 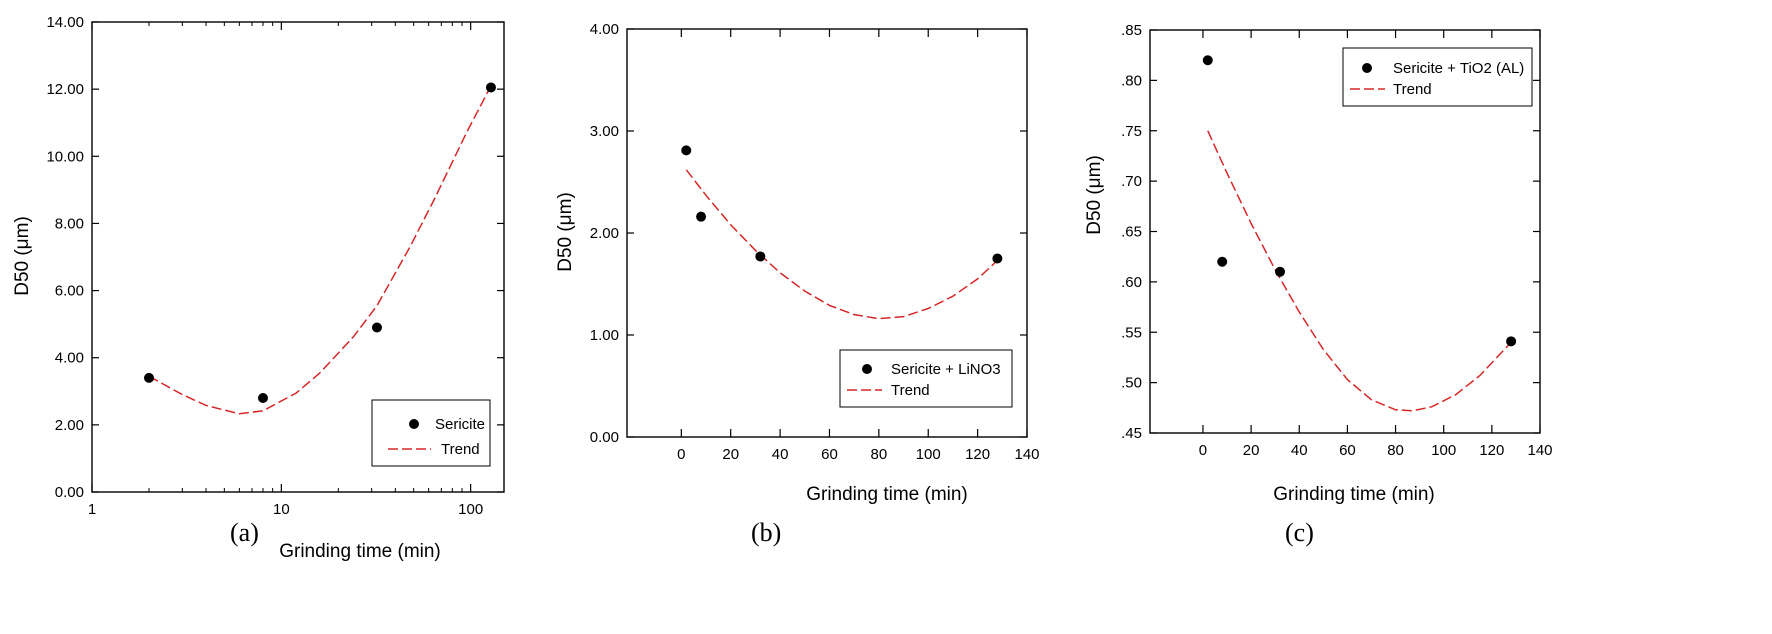 What do you see at coordinates (1131, 131) in the screenshot?
I see `y-tick-label: .75` at bounding box center [1131, 131].